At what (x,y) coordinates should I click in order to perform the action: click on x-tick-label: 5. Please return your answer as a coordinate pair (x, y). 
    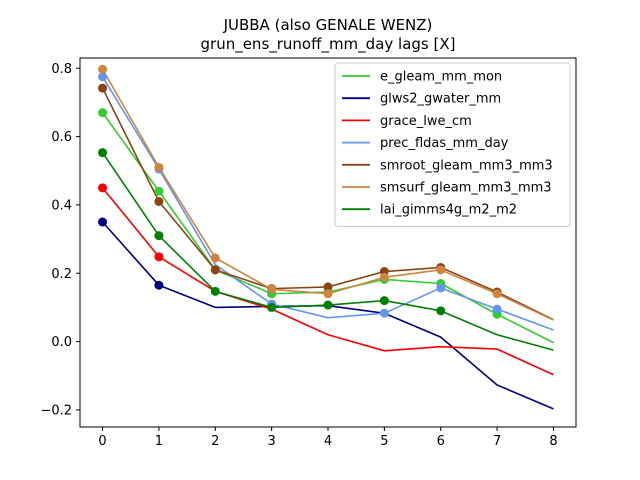
    Looking at the image, I should click on (384, 441).